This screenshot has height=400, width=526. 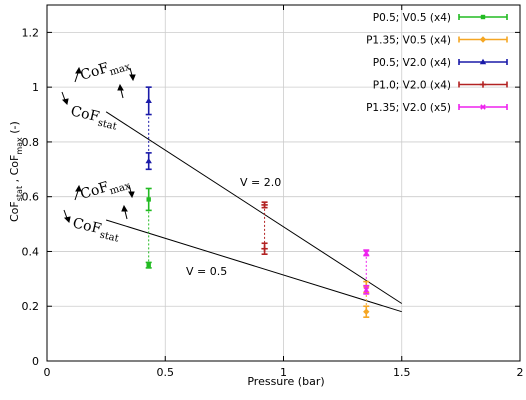 I want to click on y-axis-label-part: (-), so click(x=14, y=129).